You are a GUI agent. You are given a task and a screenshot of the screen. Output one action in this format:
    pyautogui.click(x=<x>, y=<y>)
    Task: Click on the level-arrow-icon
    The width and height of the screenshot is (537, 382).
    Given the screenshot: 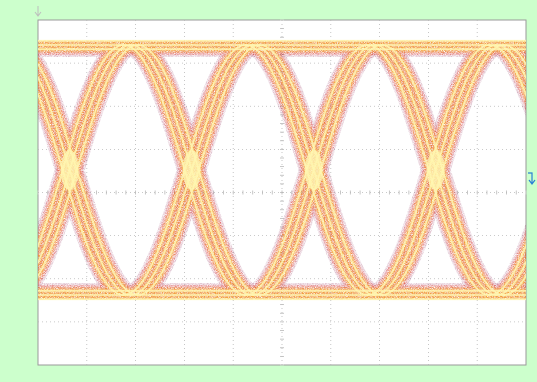 What is the action you would take?
    pyautogui.click(x=532, y=178)
    